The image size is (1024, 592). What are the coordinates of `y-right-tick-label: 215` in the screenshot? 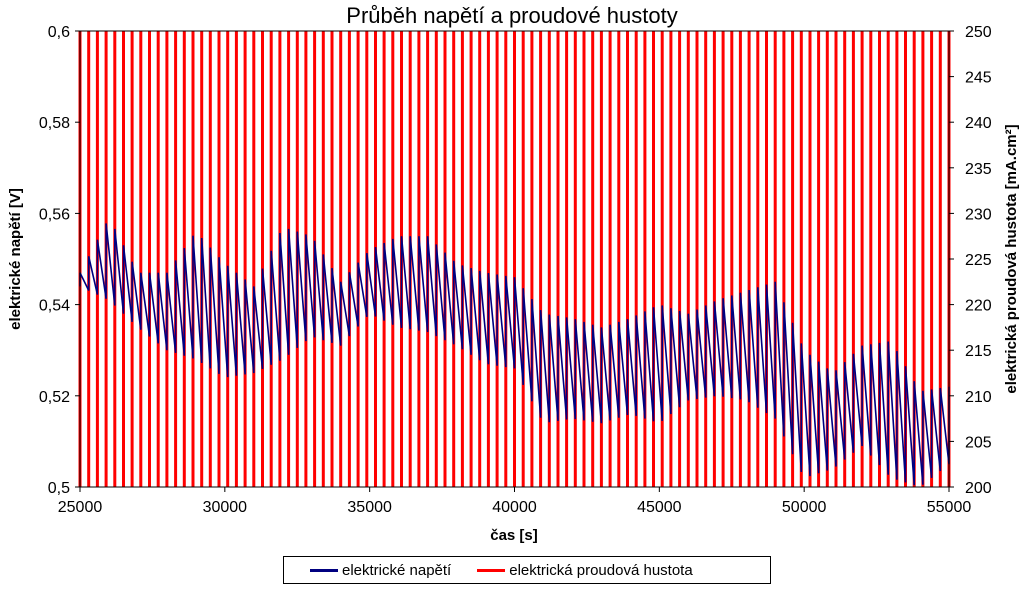 It's located at (978, 351).